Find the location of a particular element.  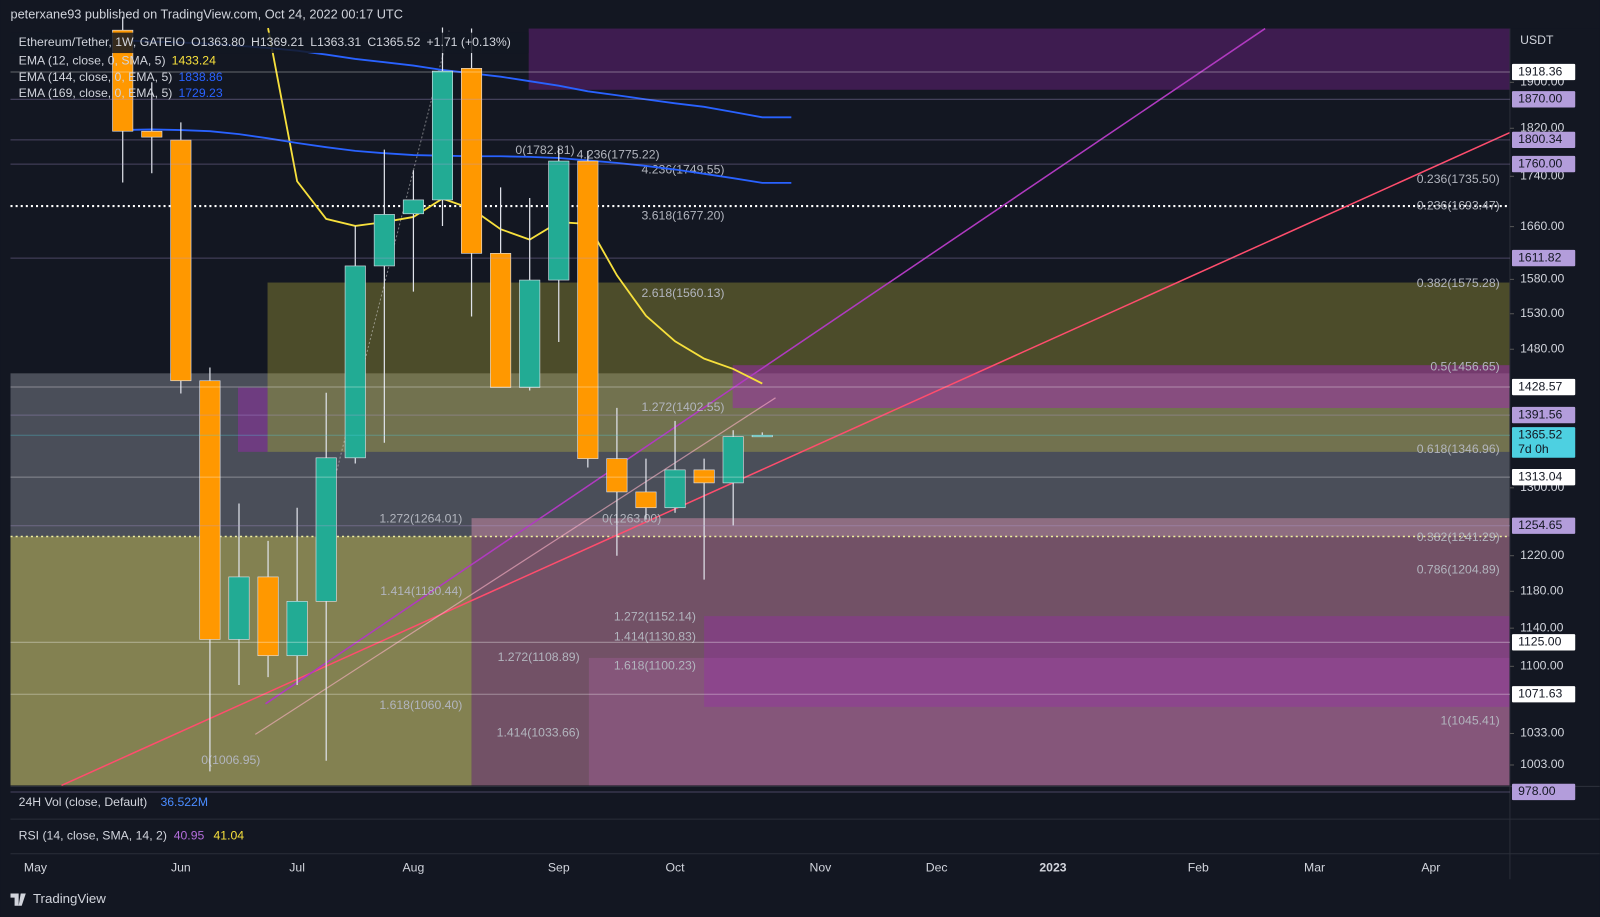

x-tick-label: Mar is located at coordinates (1314, 867).